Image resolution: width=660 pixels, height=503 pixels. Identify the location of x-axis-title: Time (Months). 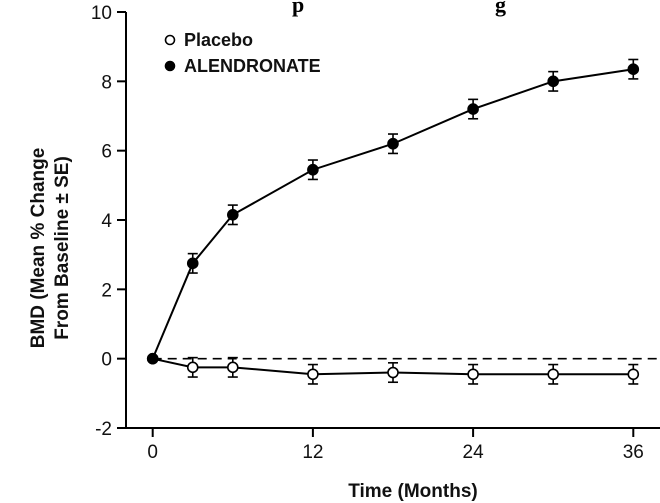
(412, 491).